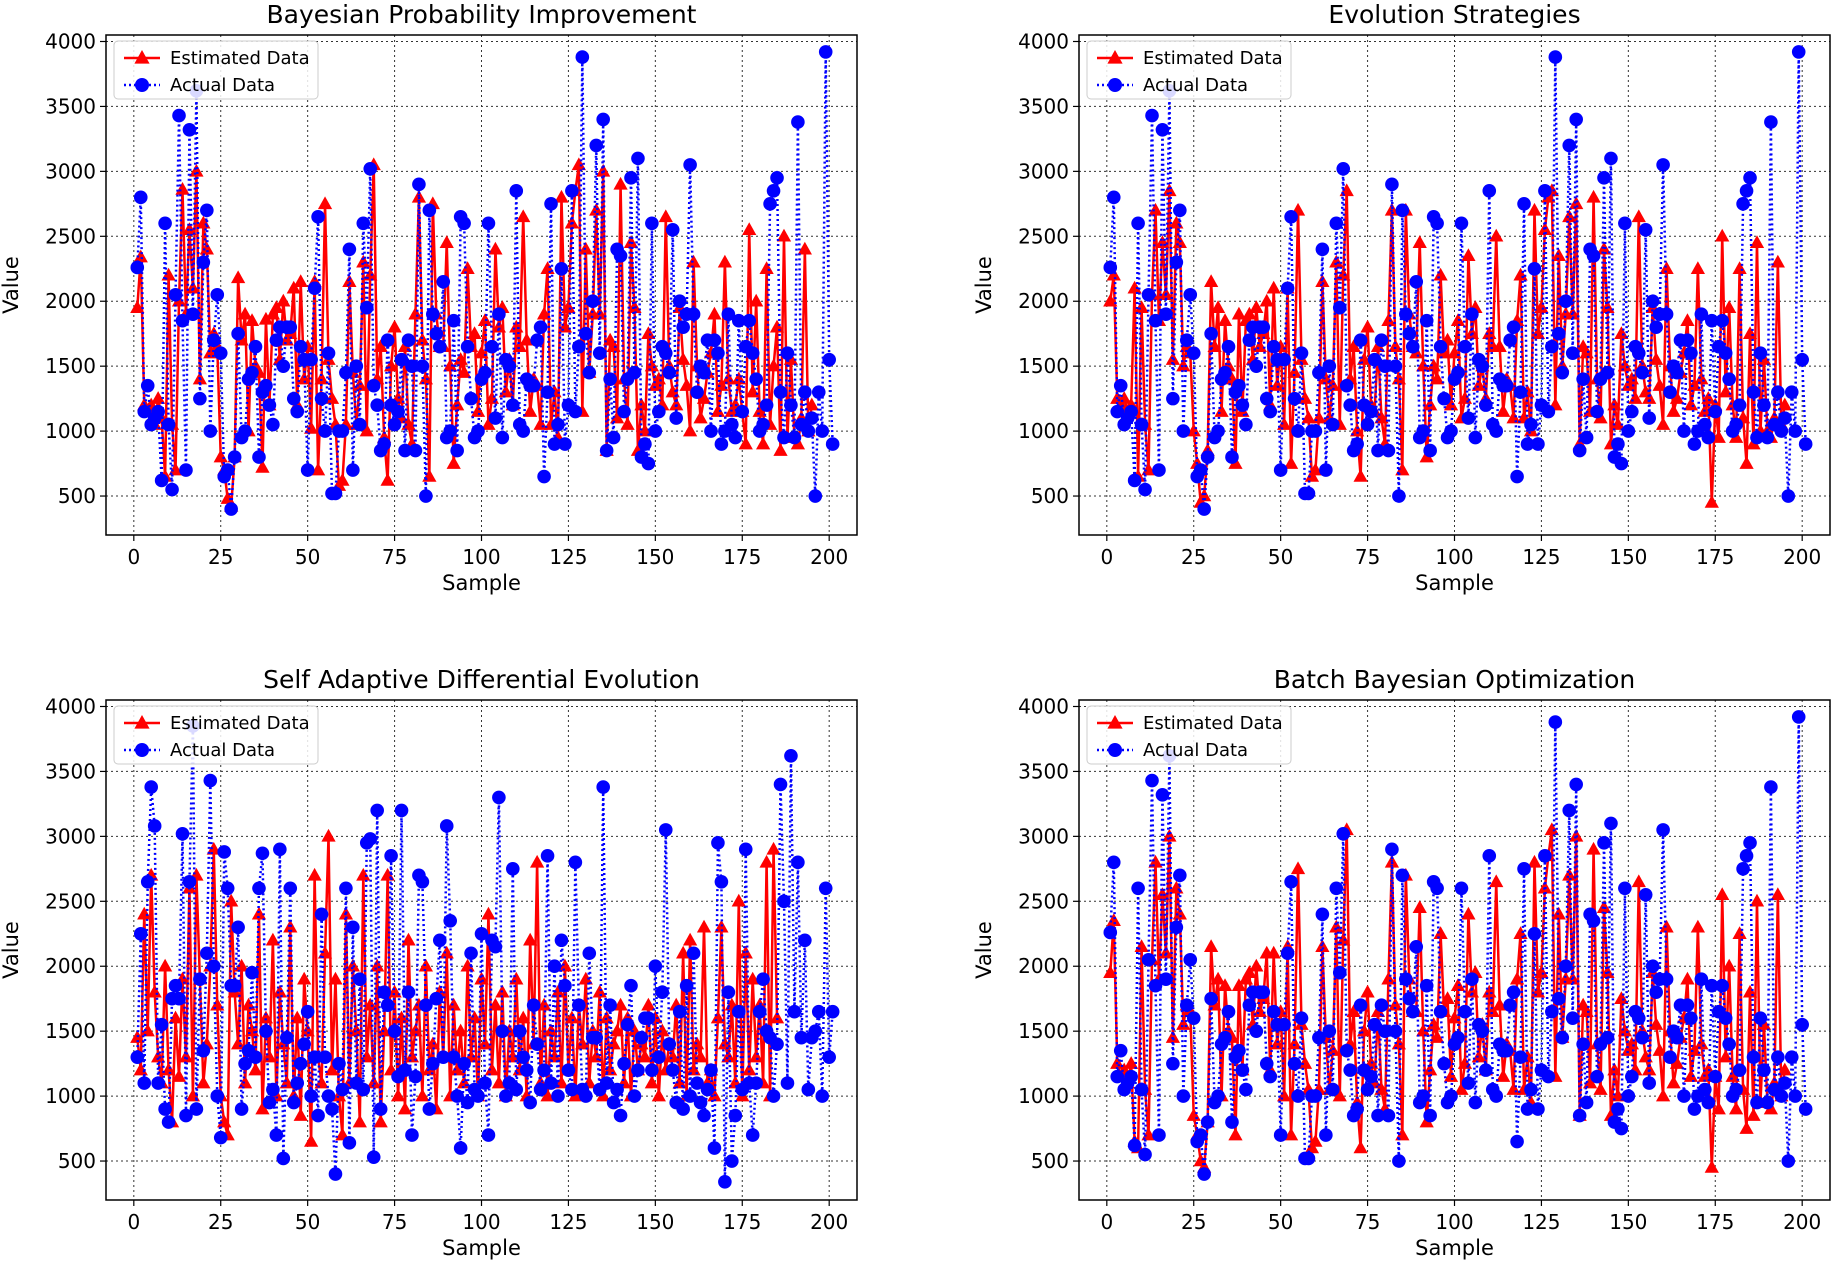  Describe the element at coordinates (1189, 70) in the screenshot. I see `legend-box` at that location.